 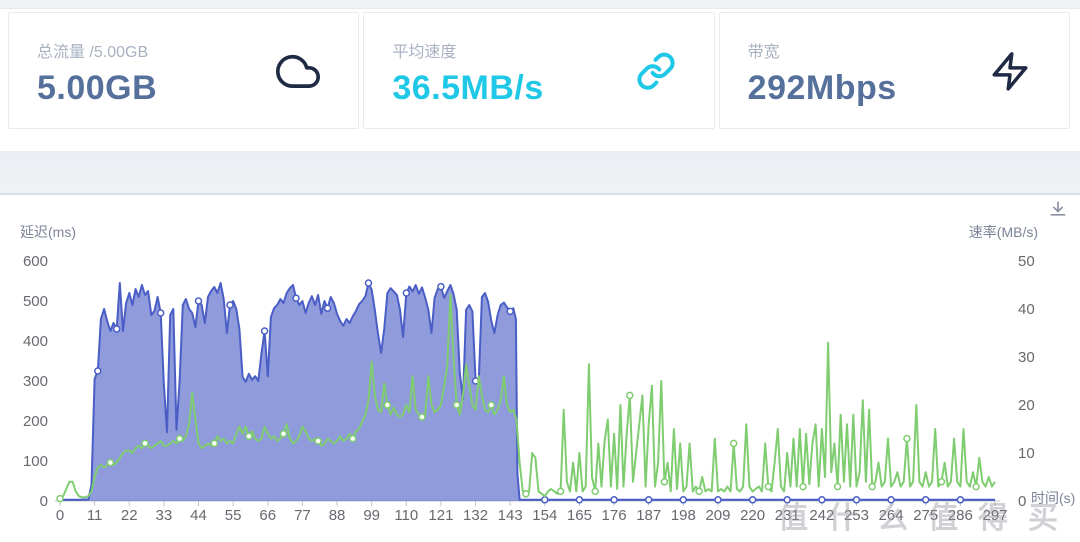 I want to click on section-divider-band, so click(x=540, y=174).